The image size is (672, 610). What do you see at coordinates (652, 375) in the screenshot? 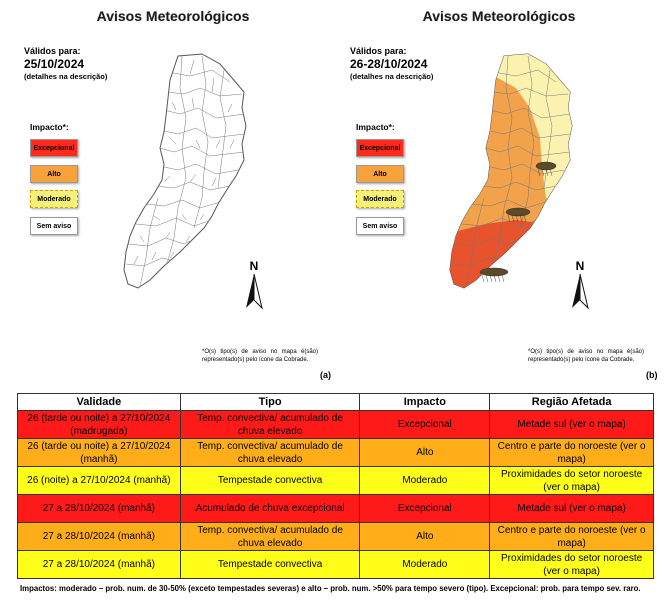
I see `panel-letter: (b)` at bounding box center [652, 375].